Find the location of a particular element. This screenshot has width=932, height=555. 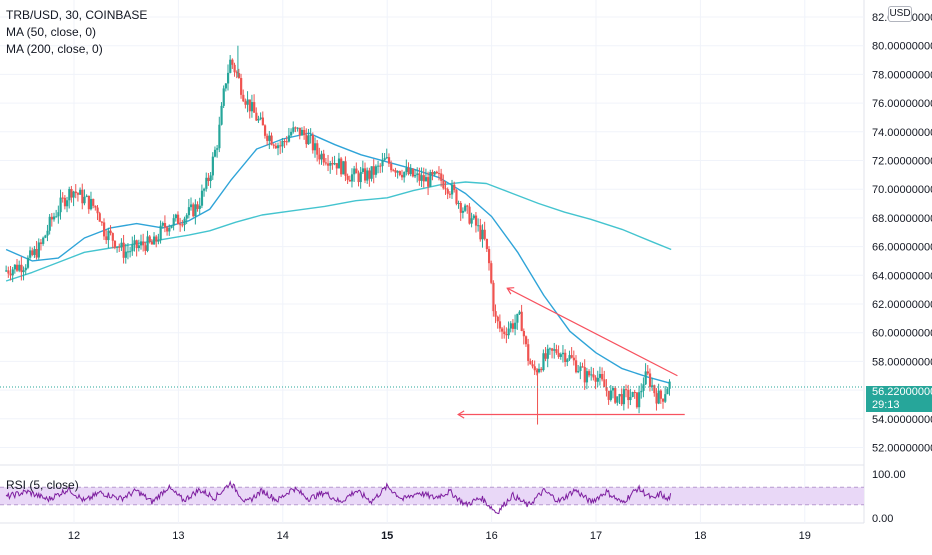

rsi-y-tick-label: 100.00 is located at coordinates (889, 475).